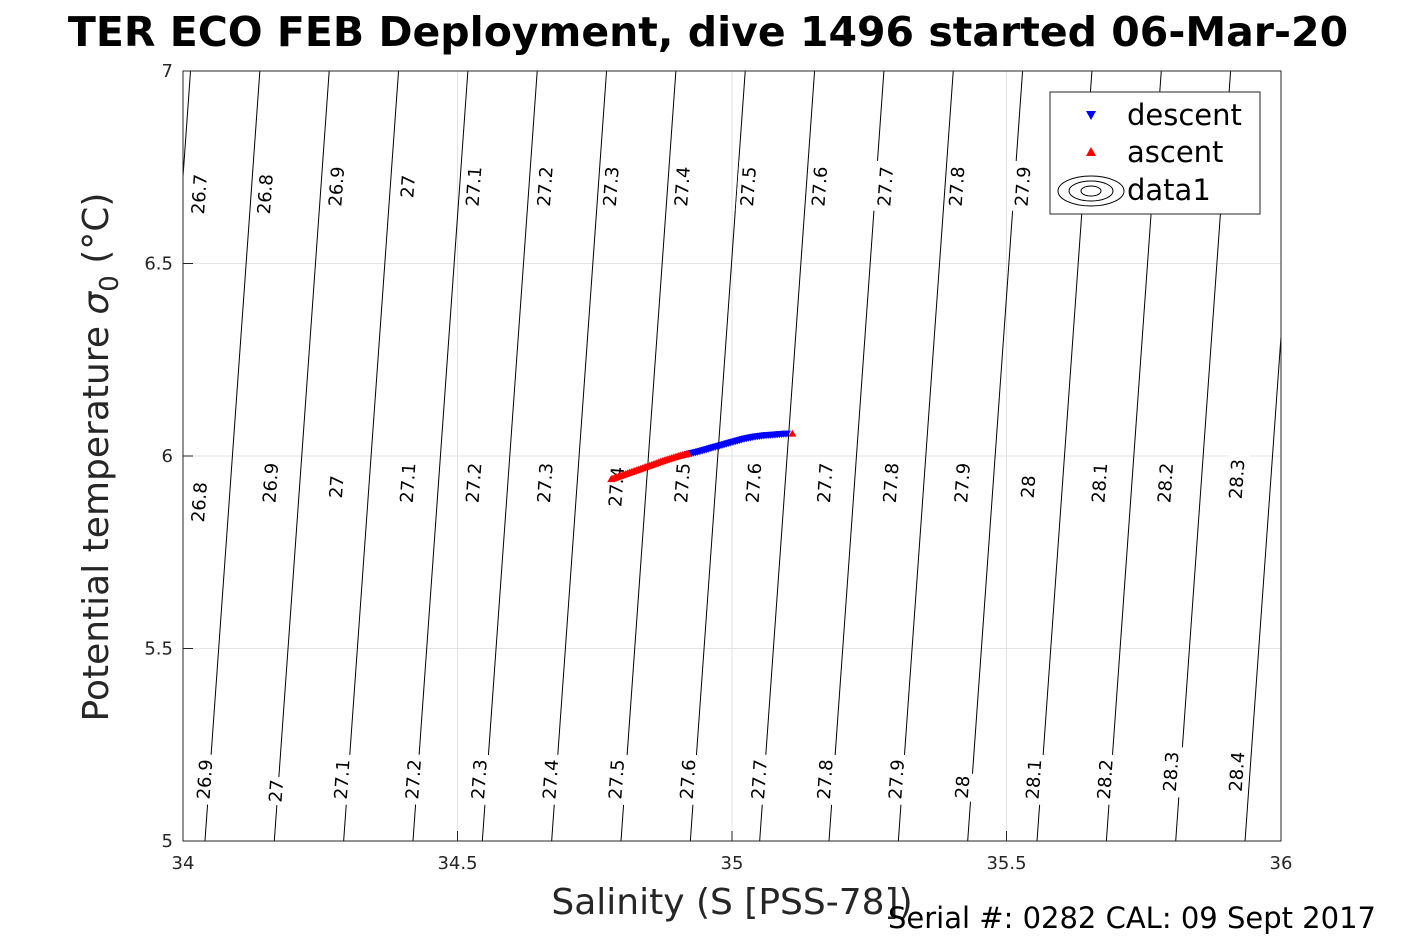  Describe the element at coordinates (688, 453) in the screenshot. I see `ascent-point` at that location.